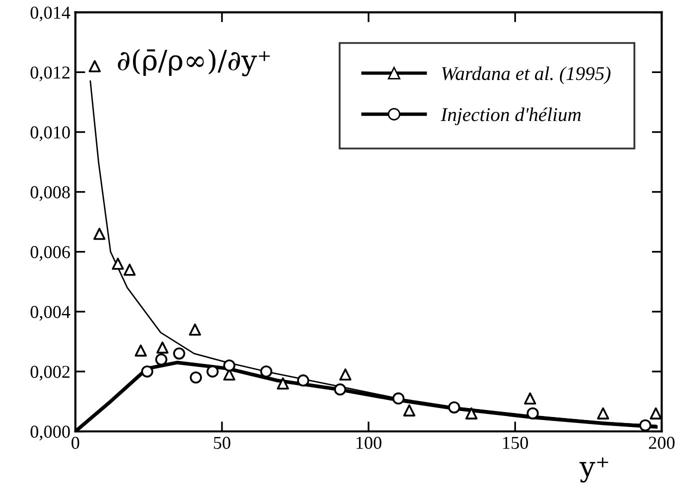 This screenshot has width=698, height=493. Describe the element at coordinates (594, 470) in the screenshot. I see `x-axis-title: y⁺` at that location.